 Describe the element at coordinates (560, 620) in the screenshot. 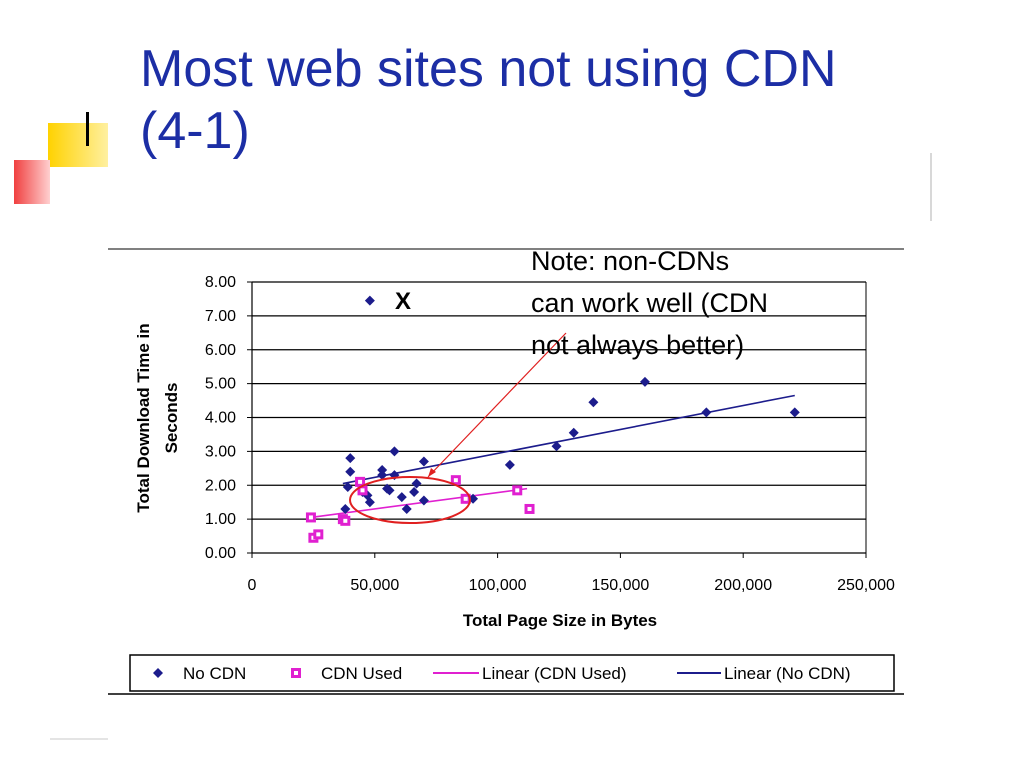

I see `x-axis-label: Total Page Size in Bytes` at that location.